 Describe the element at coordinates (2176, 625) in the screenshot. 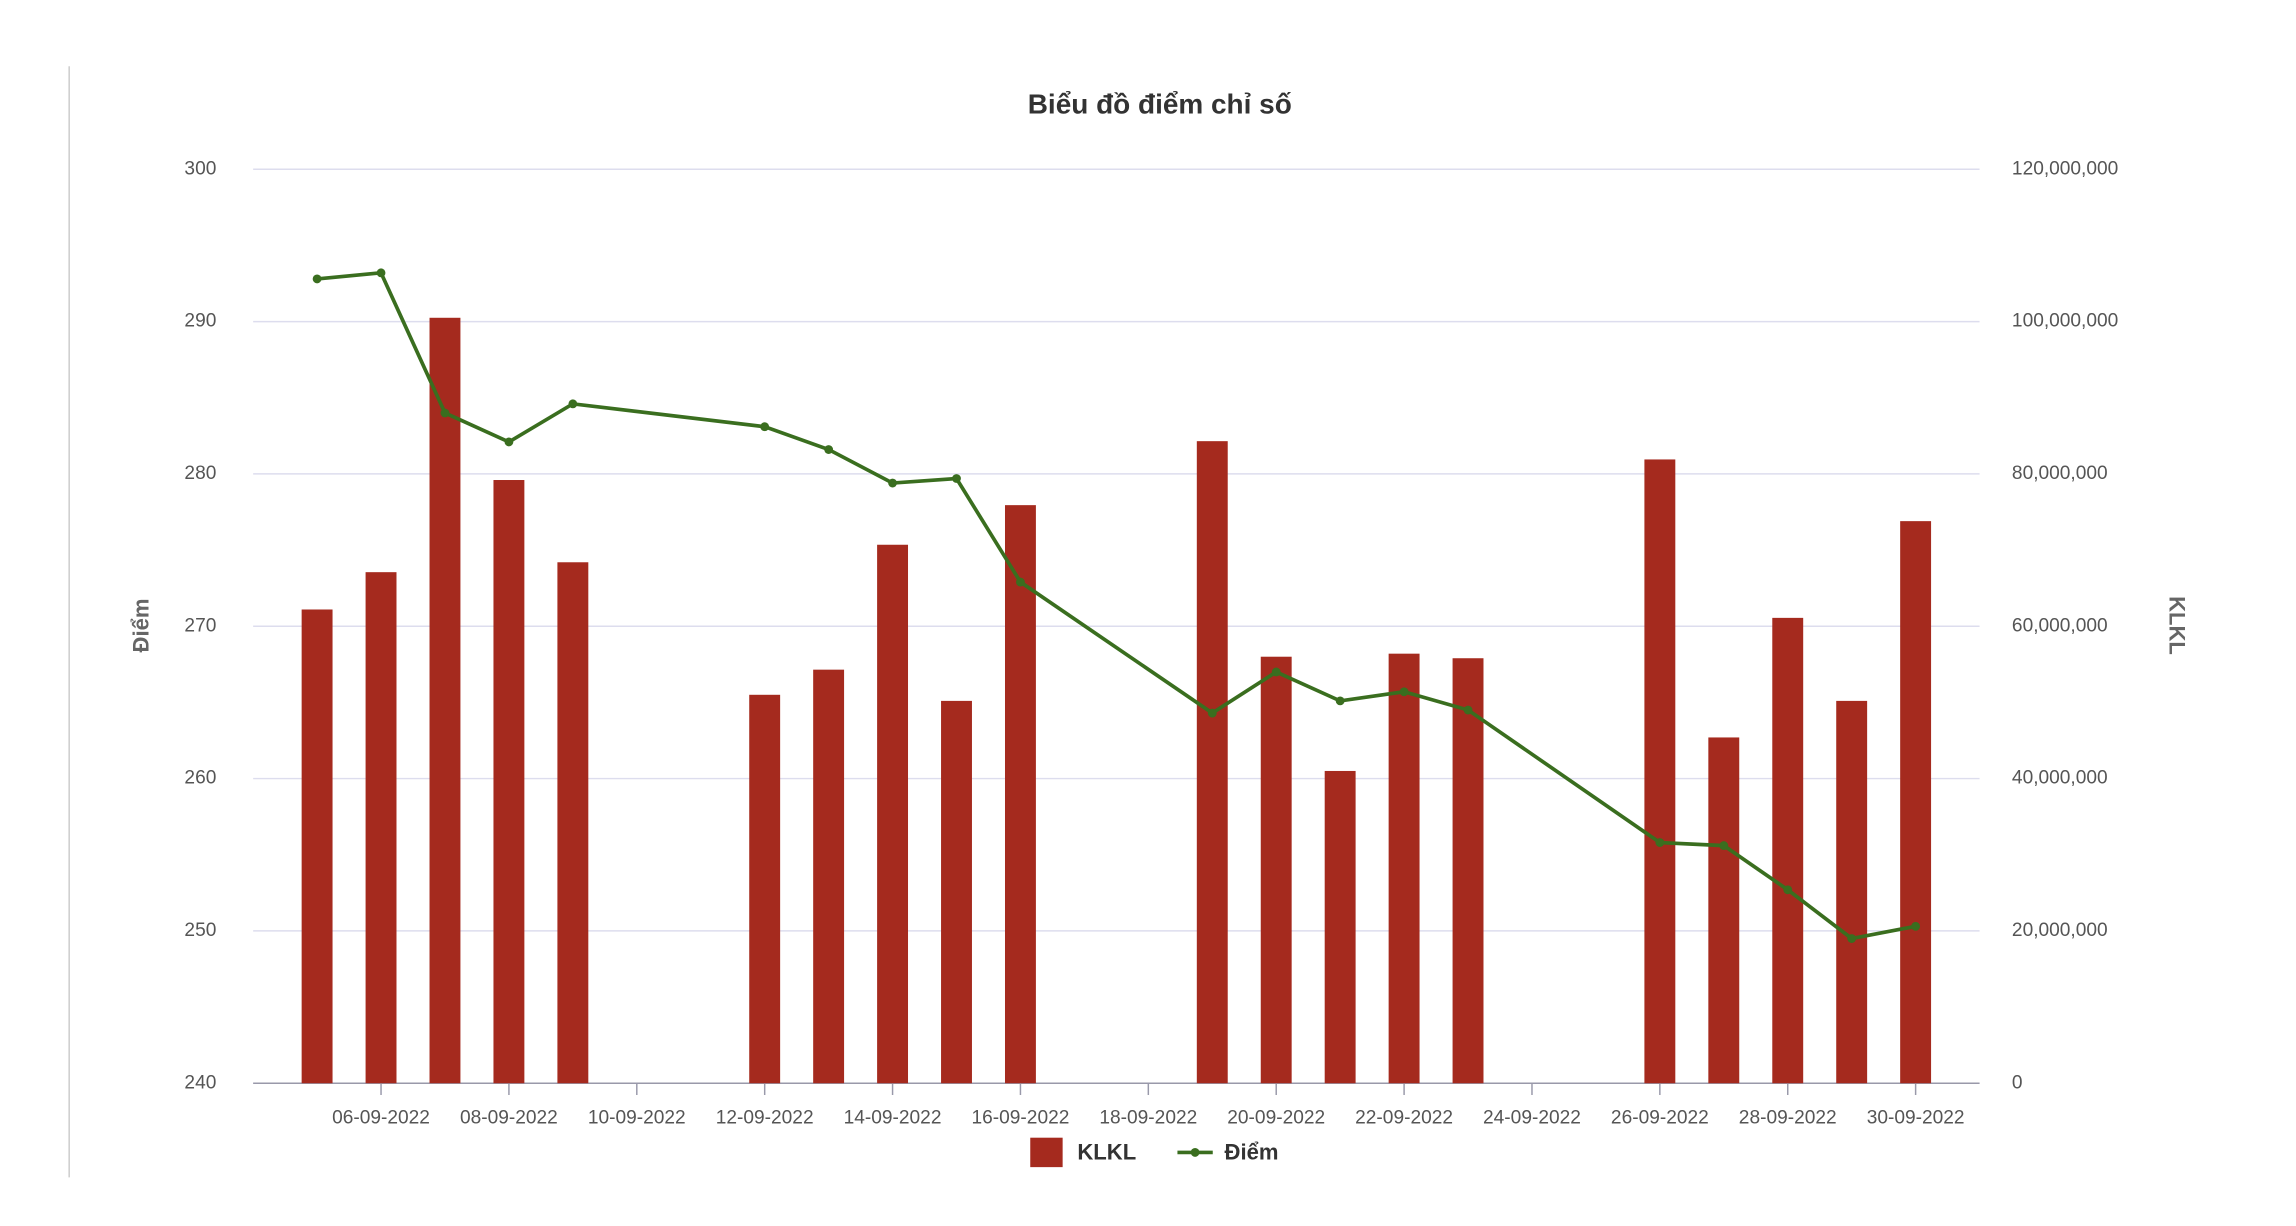

I see `y2-axis-label: KLKL` at that location.